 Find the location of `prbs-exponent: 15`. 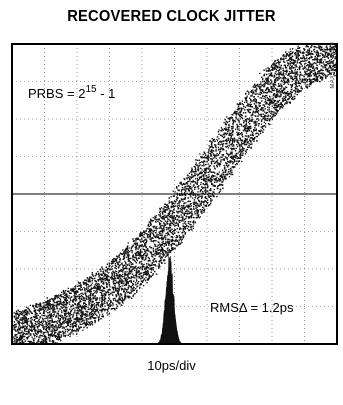

prbs-exponent: 15 is located at coordinates (91, 89).